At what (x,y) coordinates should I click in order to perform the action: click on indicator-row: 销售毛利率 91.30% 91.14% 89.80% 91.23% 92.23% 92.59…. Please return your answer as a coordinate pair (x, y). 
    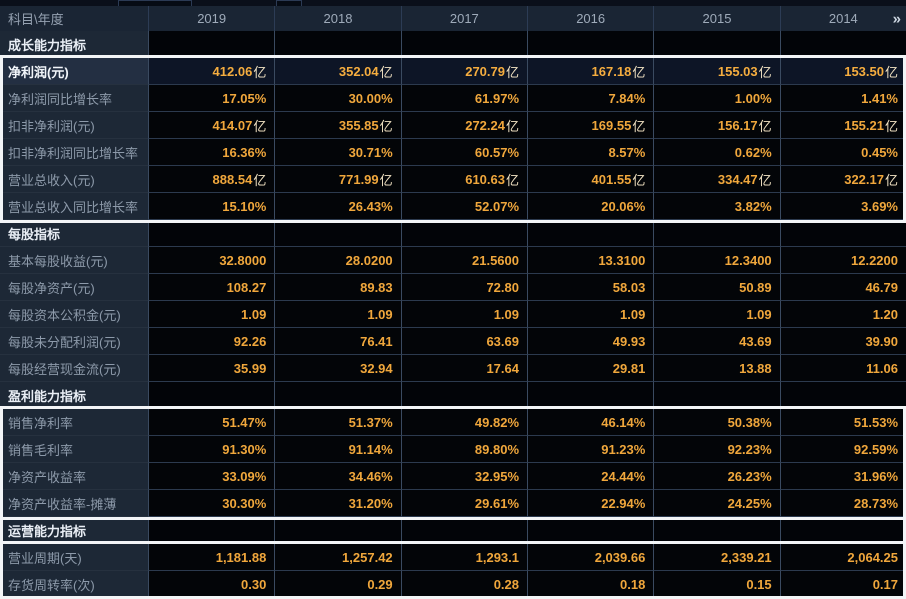
    Looking at the image, I should click on (453, 449).